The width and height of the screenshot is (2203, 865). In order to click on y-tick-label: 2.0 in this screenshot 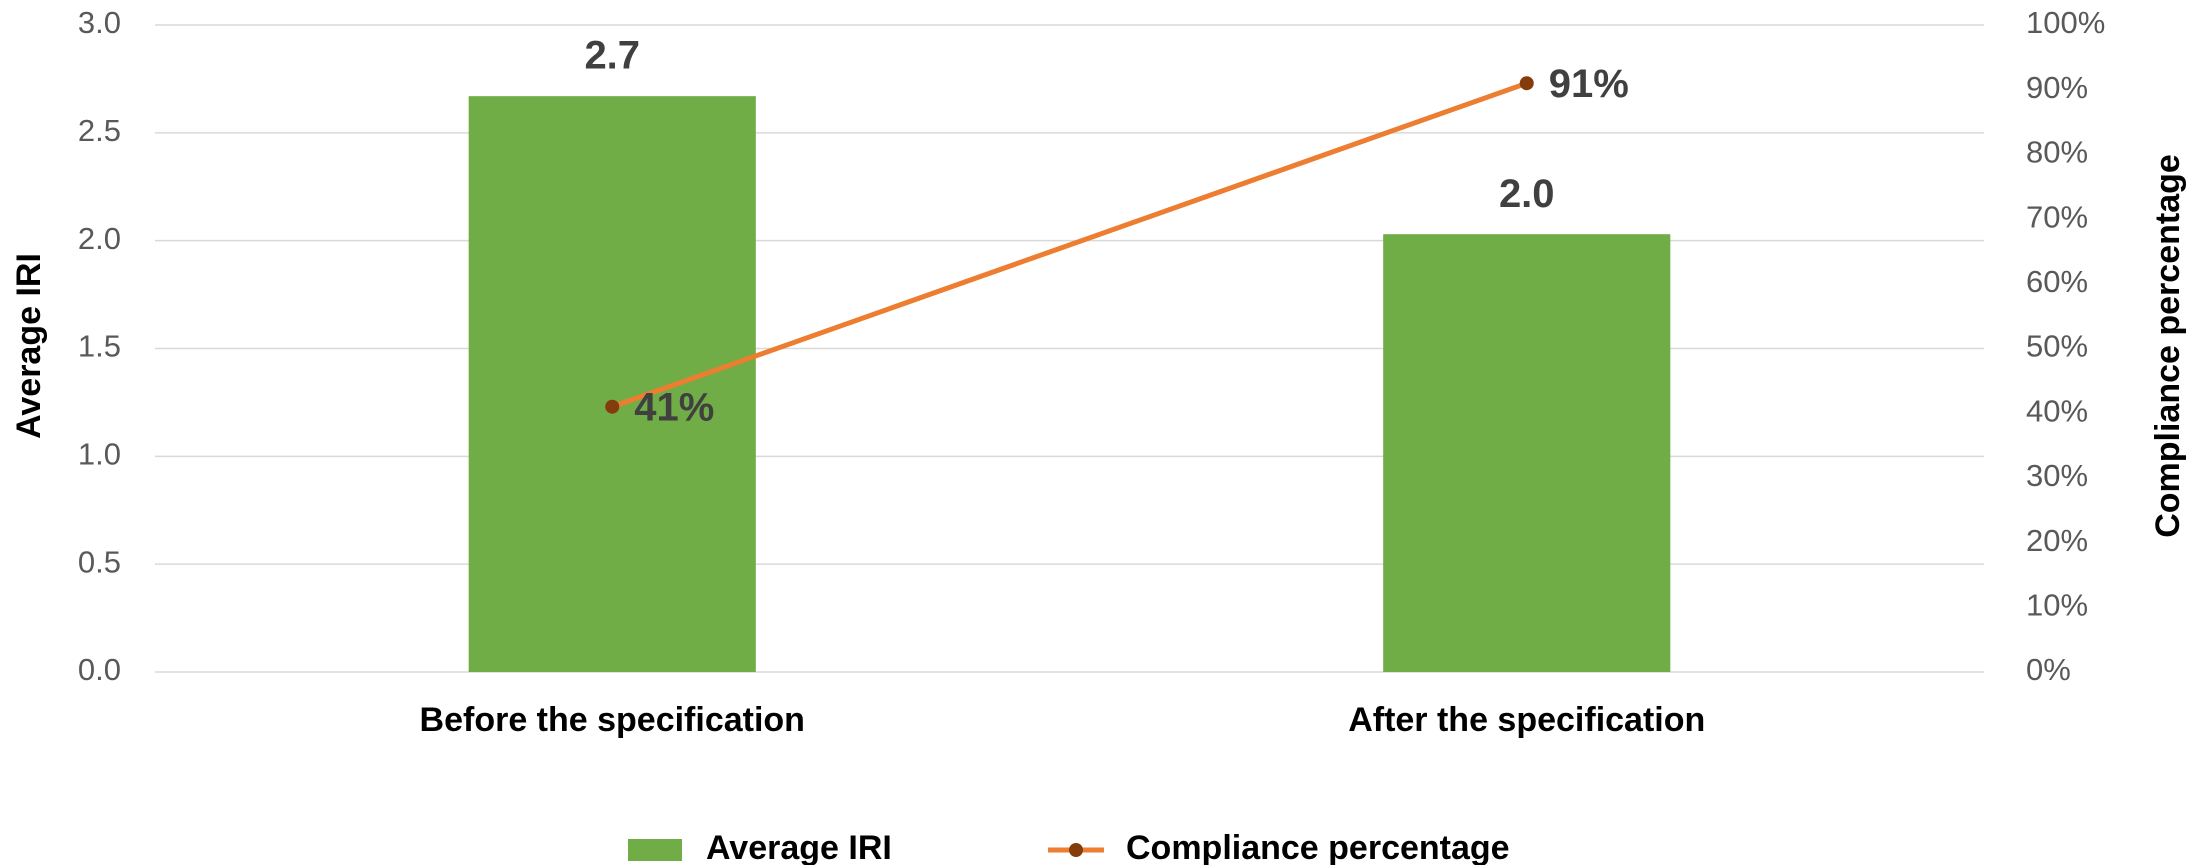, I will do `click(99, 238)`.